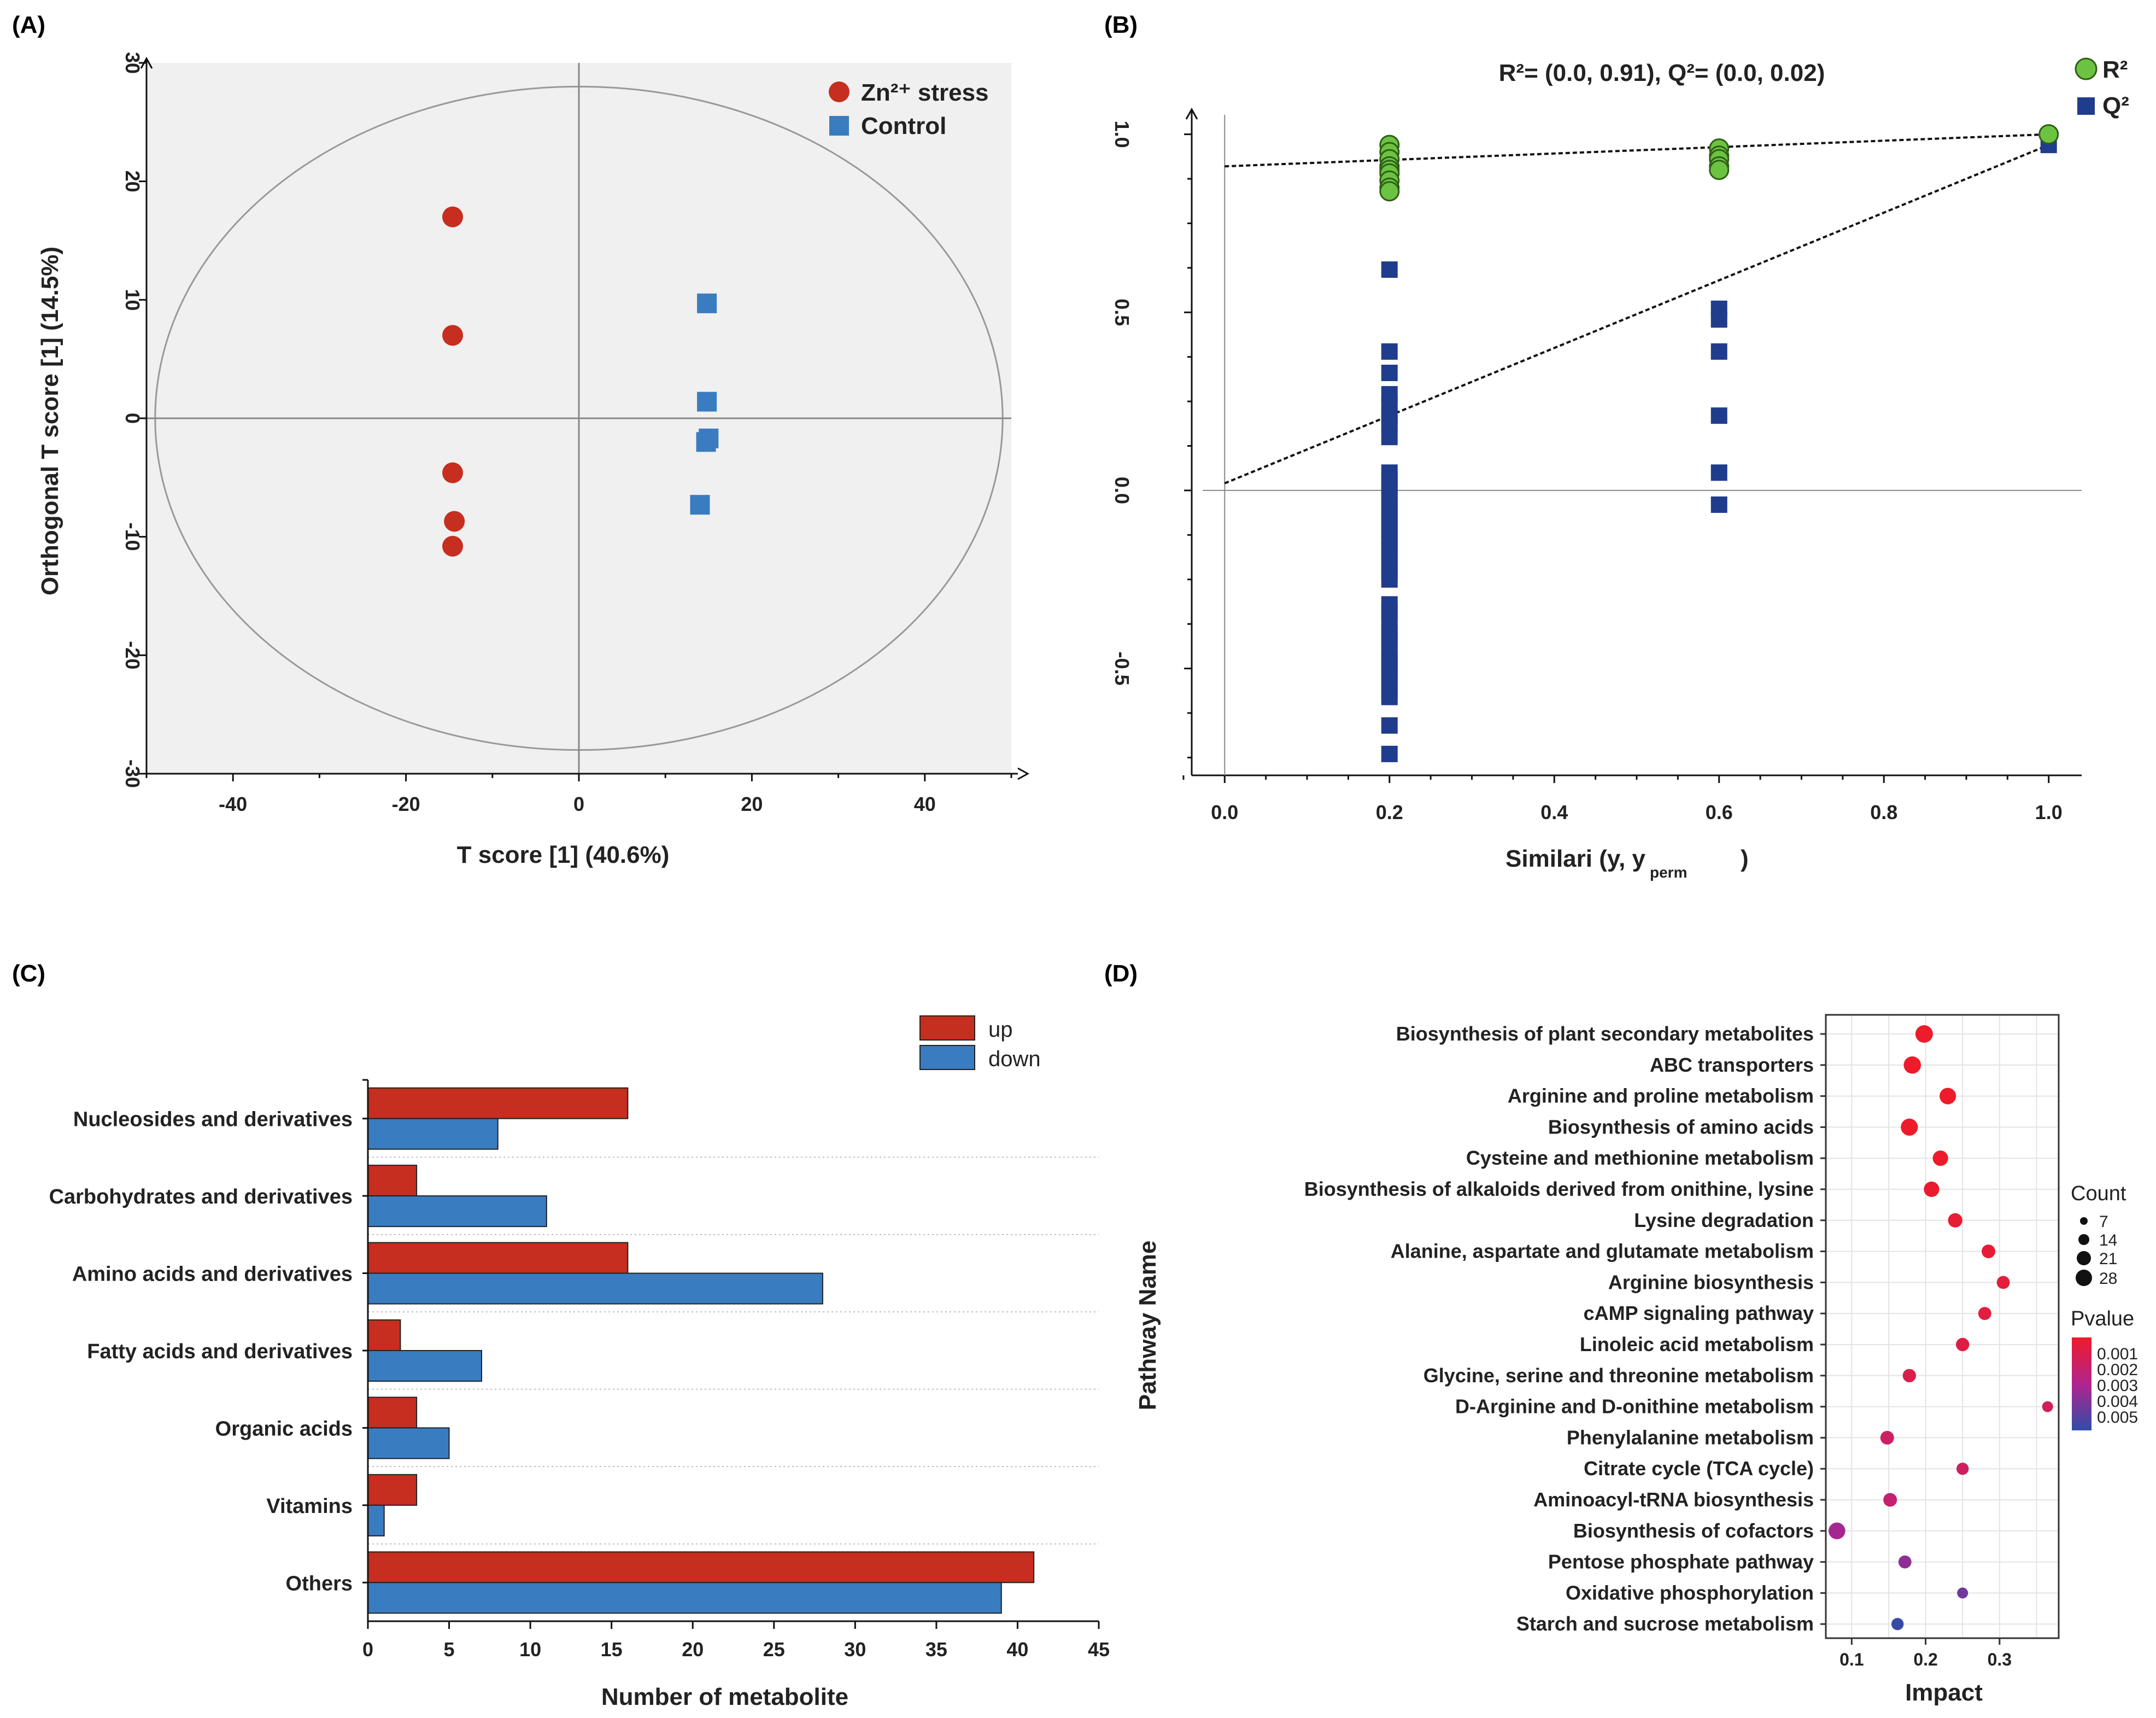  What do you see at coordinates (1661, 1096) in the screenshot?
I see `pathway-label-arginine-and-proline-metabolism: Arginine and proline metabolism` at bounding box center [1661, 1096].